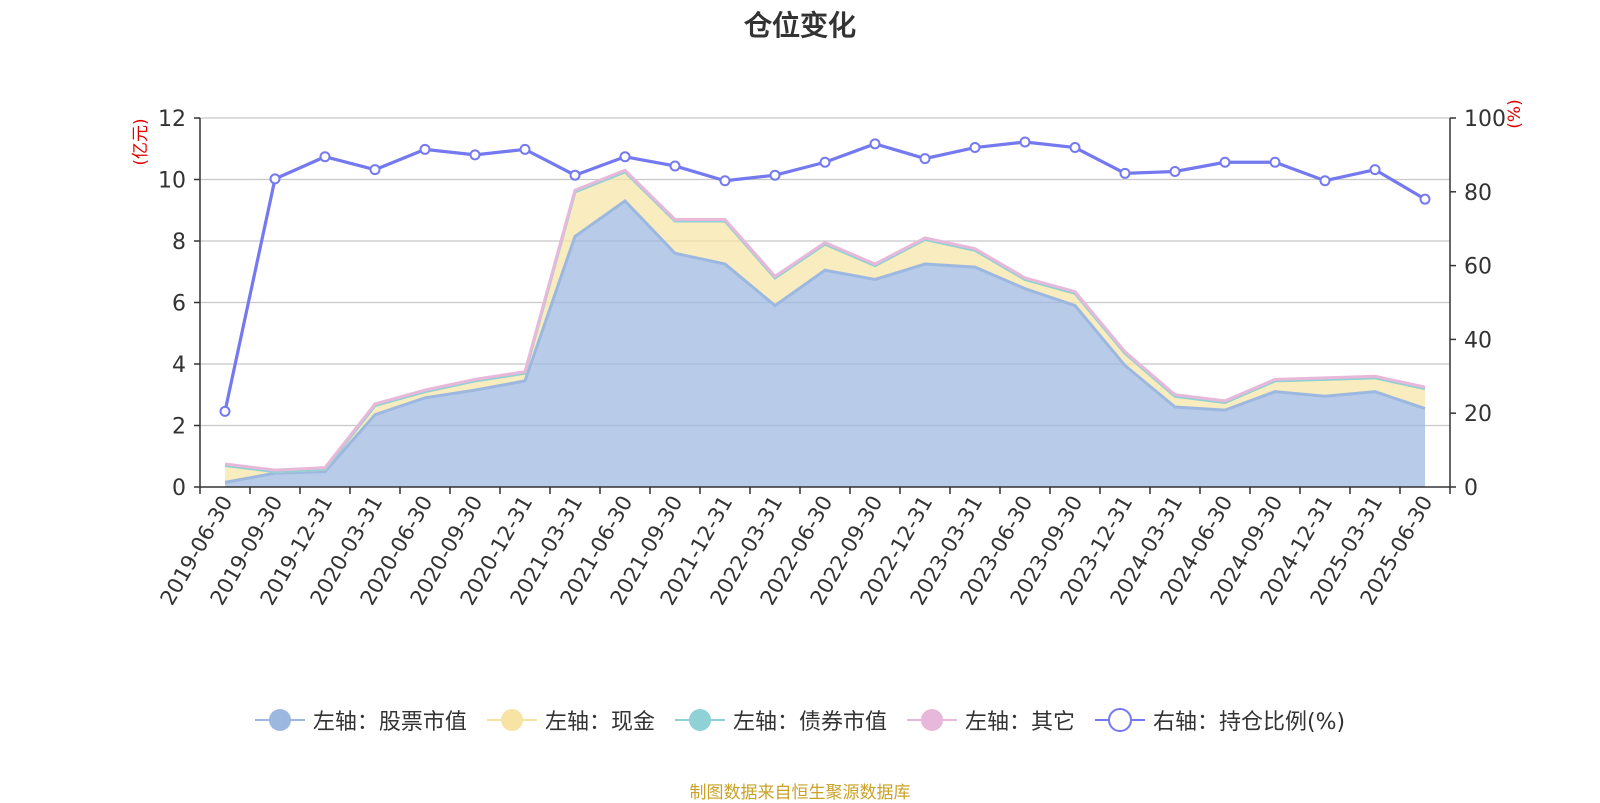 Image resolution: width=1600 pixels, height=803 pixels. I want to click on legend-item: 左轴：其它, so click(990, 720).